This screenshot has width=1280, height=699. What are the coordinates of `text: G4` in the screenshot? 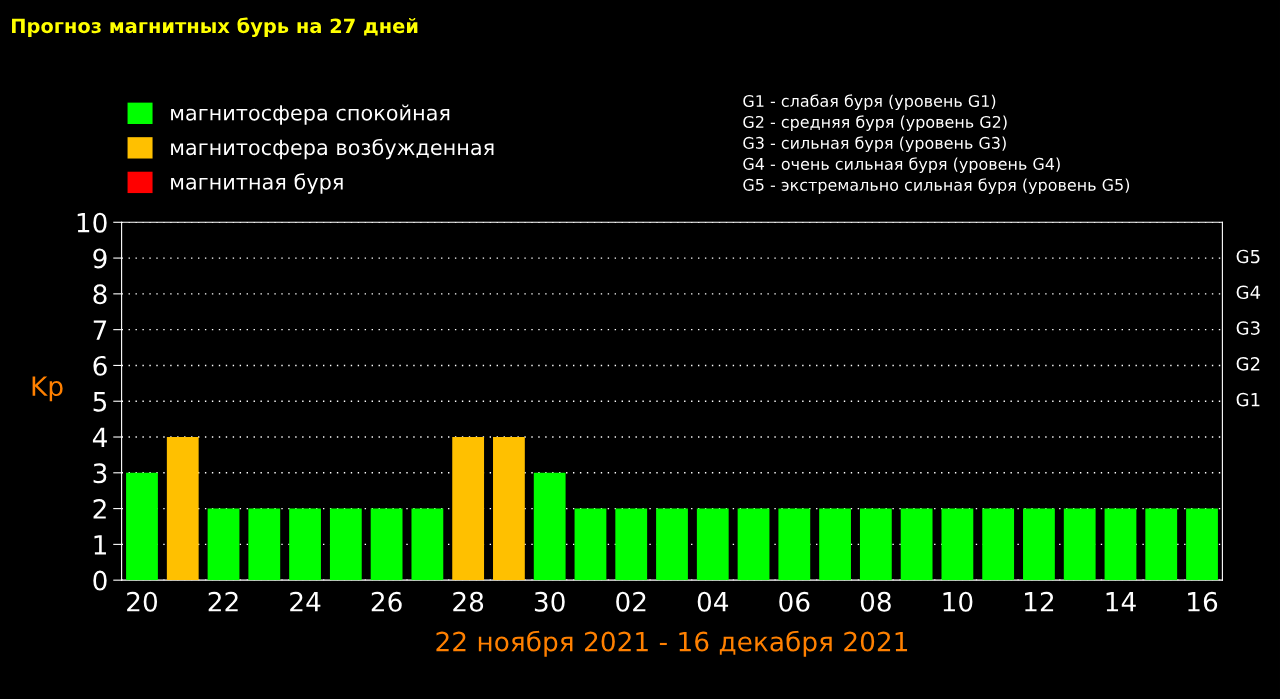 It's located at (1248, 292).